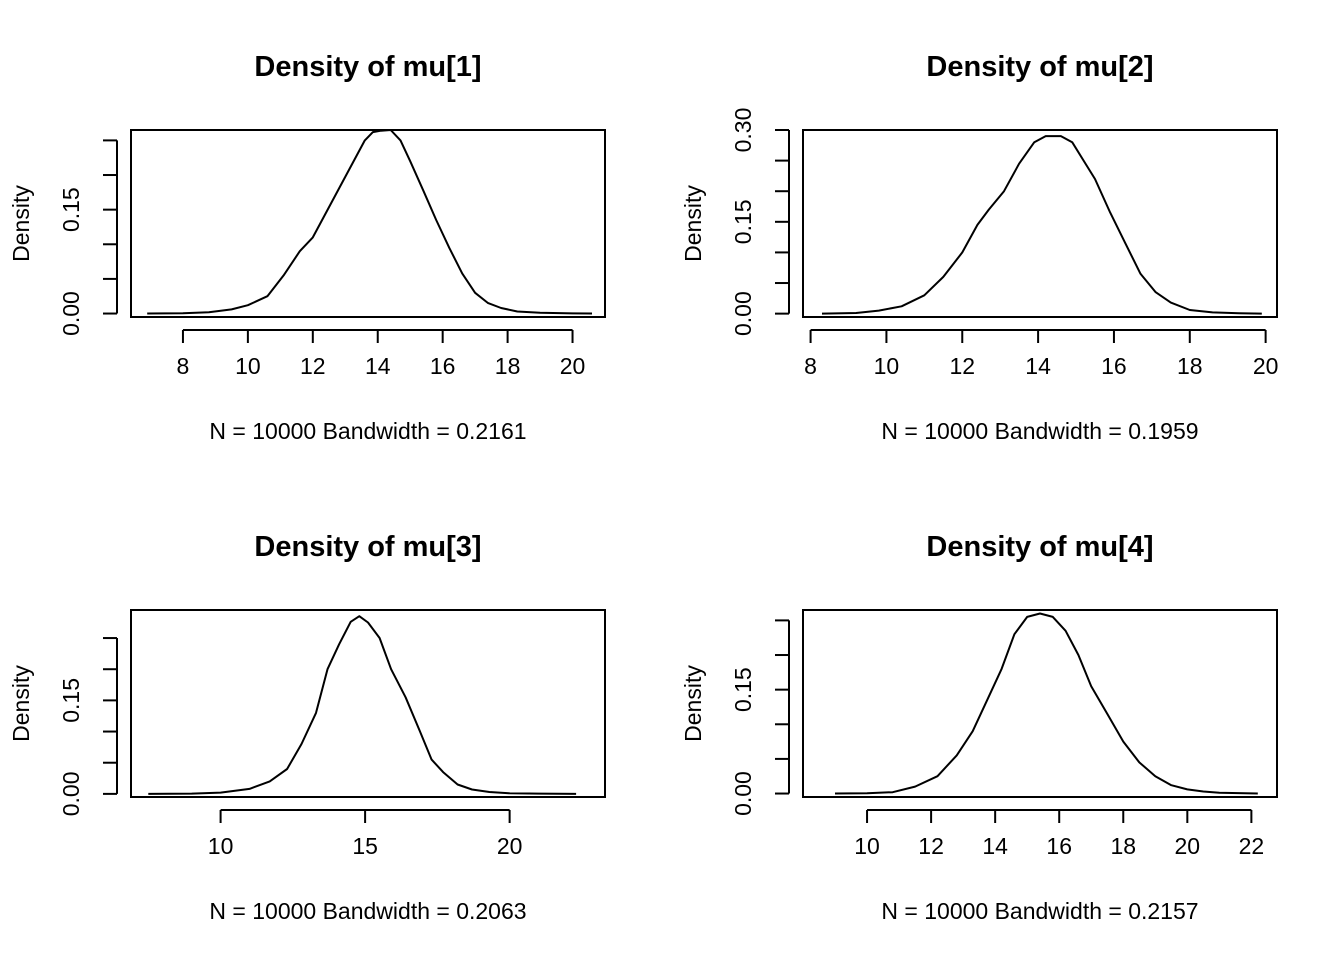 The height and width of the screenshot is (960, 1344). Describe the element at coordinates (367, 911) in the screenshot. I see `x-axis-label: N = 10000 Bandwidth = 0.2063` at that location.